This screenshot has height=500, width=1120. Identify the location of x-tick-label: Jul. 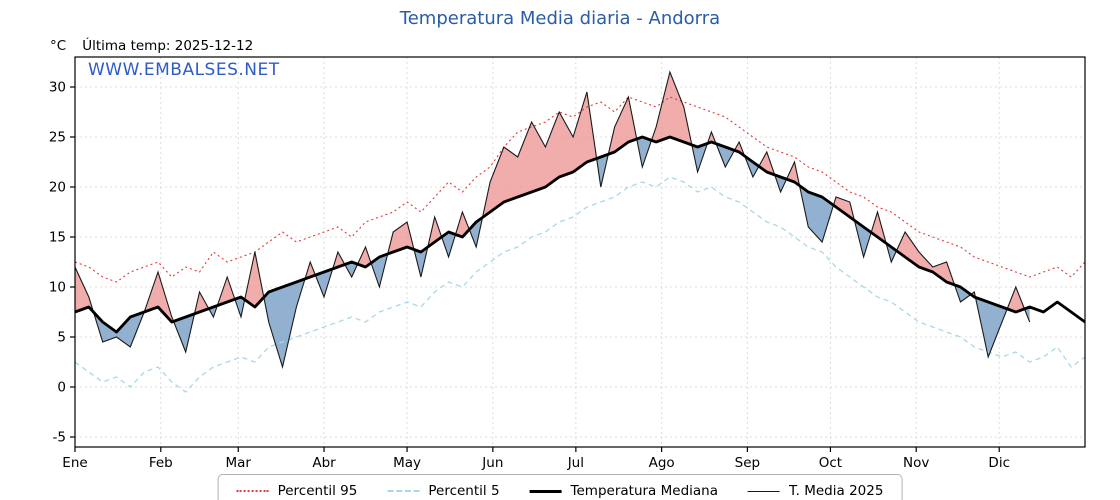
(575, 463).